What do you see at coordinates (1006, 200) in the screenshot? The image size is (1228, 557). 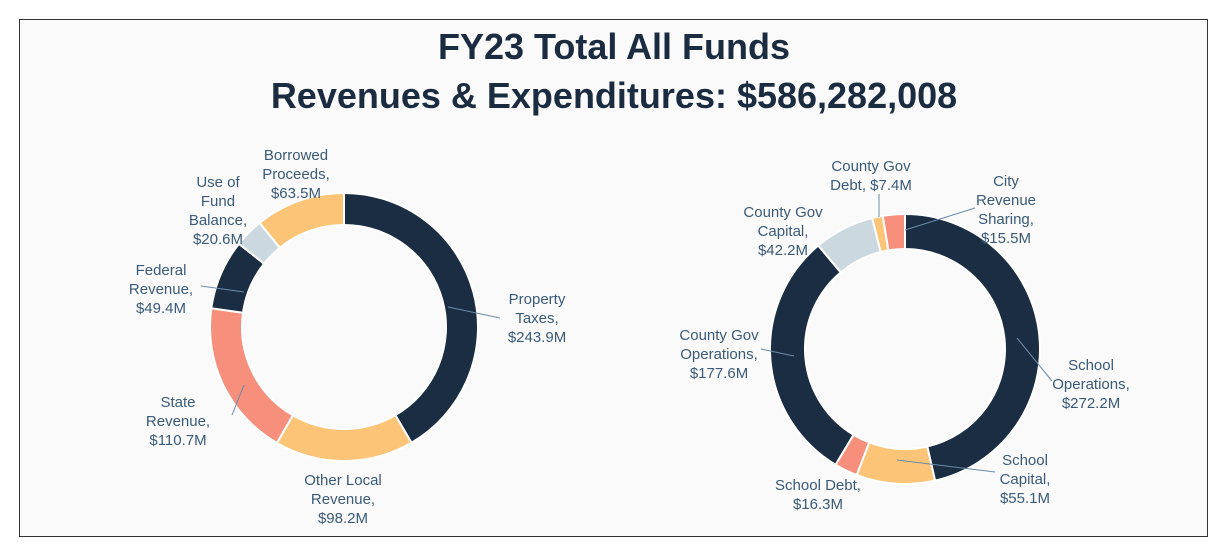 I see `label-line: Revenue` at bounding box center [1006, 200].